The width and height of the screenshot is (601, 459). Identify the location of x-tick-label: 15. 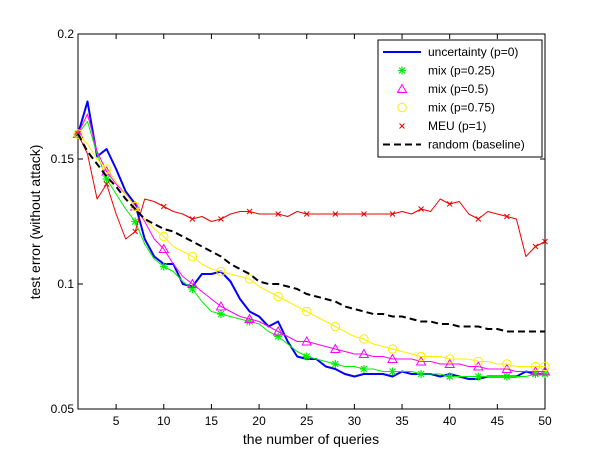
(212, 421).